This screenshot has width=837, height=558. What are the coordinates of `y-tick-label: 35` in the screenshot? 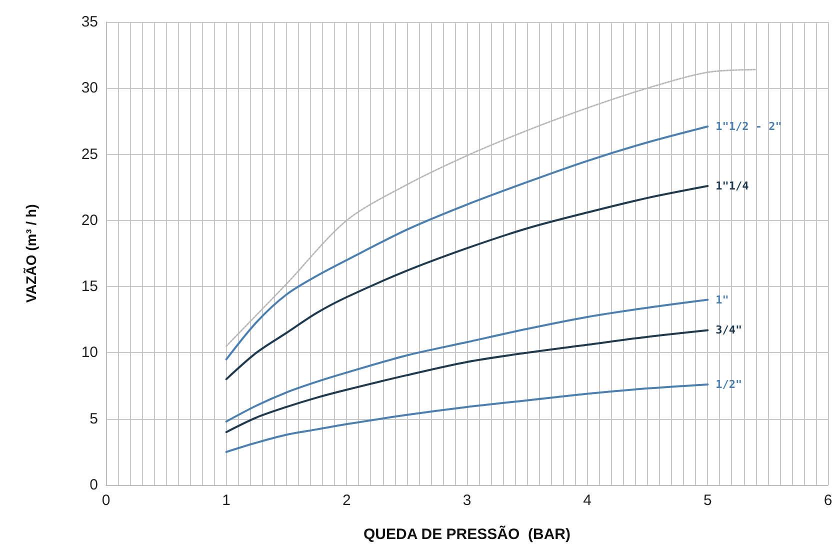 It's located at (89, 22).